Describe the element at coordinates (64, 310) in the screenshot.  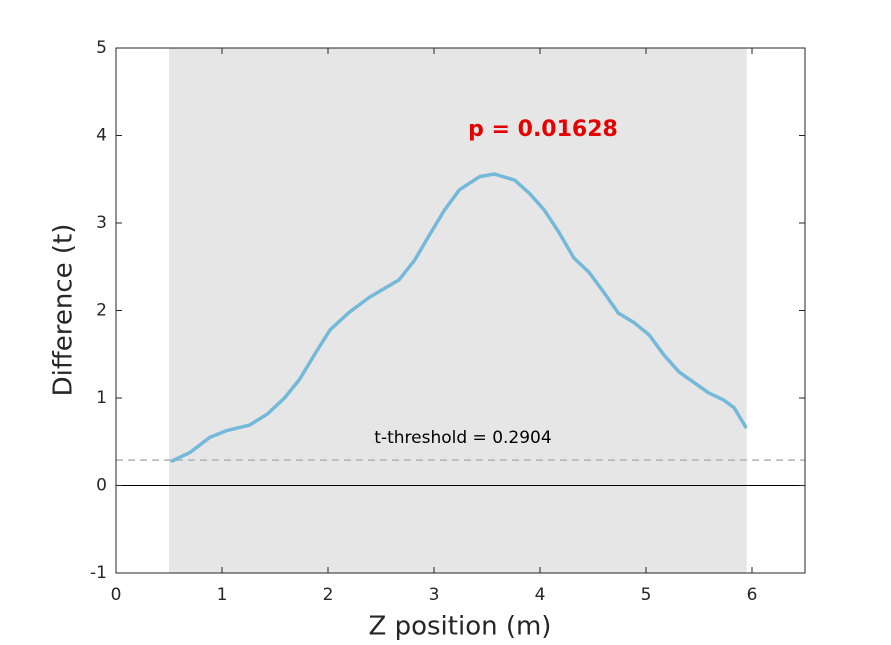
I see `y-axis-label: Difference (t)` at that location.